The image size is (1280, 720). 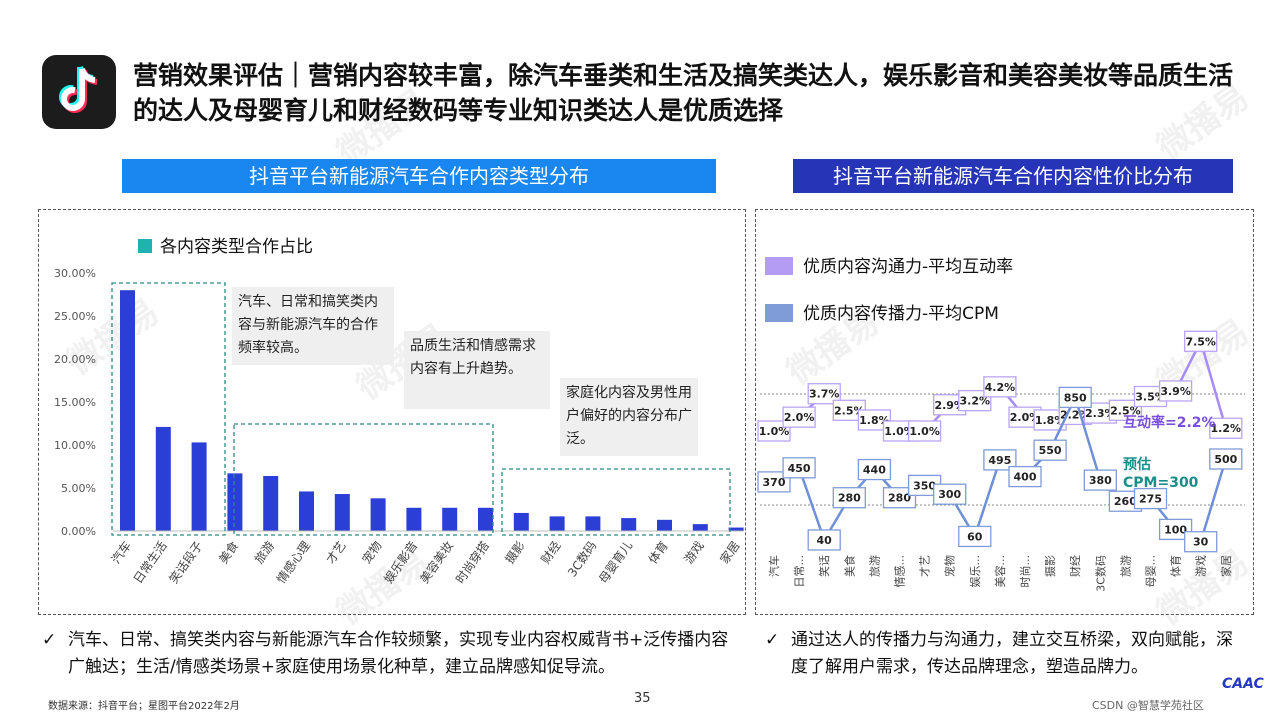 What do you see at coordinates (1013, 176) in the screenshot?
I see `right-banner: 抖音平台新能源汽车合作内容性价比分布` at bounding box center [1013, 176].